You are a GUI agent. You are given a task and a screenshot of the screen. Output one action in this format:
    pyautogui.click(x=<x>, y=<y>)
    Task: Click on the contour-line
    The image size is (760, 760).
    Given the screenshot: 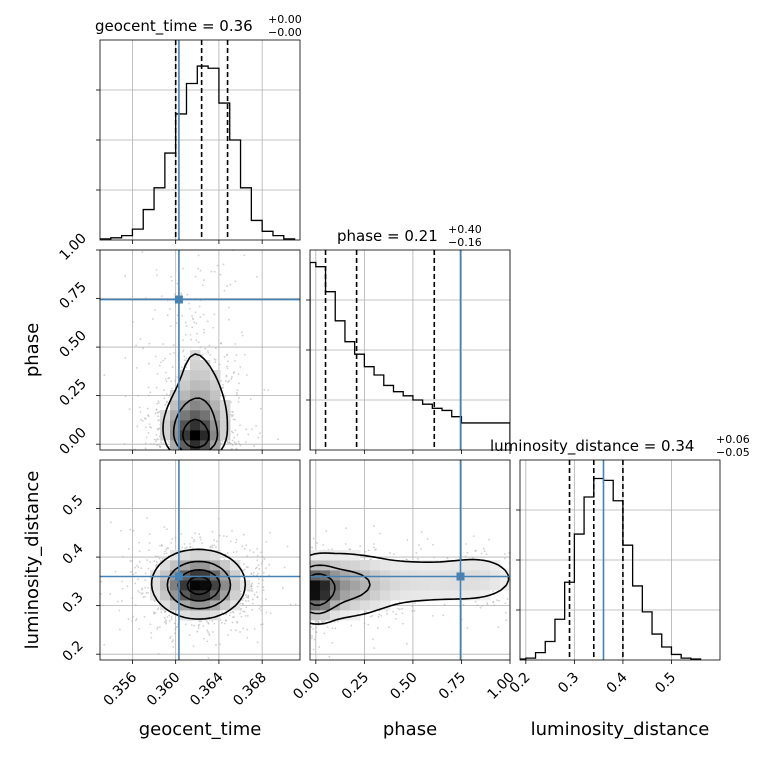 What is the action you would take?
    pyautogui.click(x=195, y=423)
    